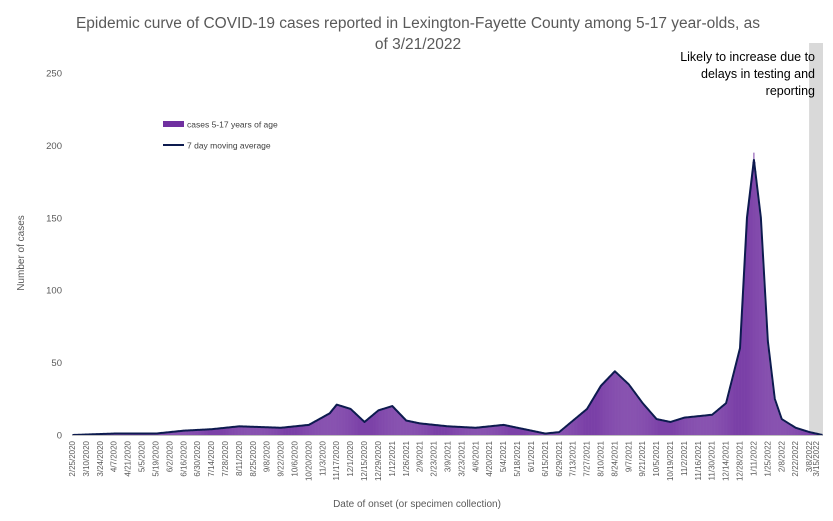 The image size is (833, 521). Describe the element at coordinates (56, 363) in the screenshot. I see `y-tick-label: 50` at that location.